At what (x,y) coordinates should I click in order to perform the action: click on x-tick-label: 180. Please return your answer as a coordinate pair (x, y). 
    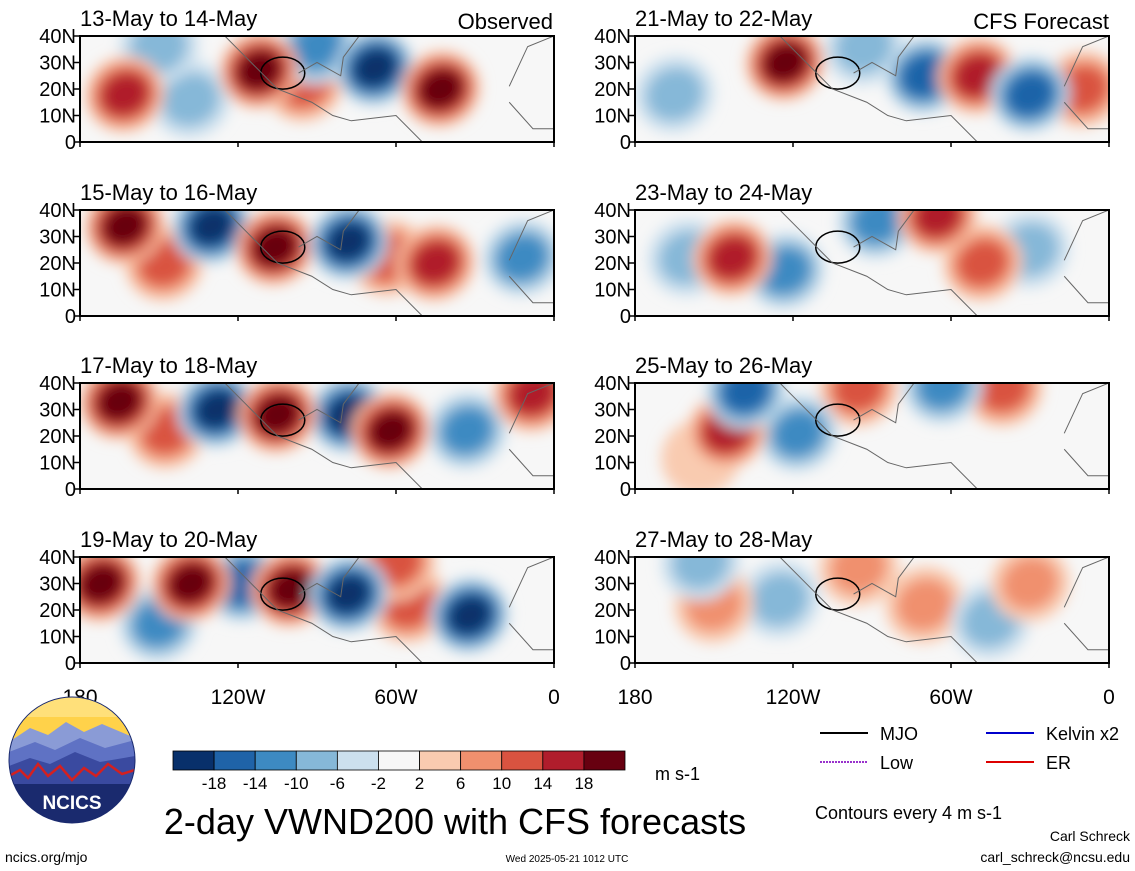
    Looking at the image, I should click on (634, 697).